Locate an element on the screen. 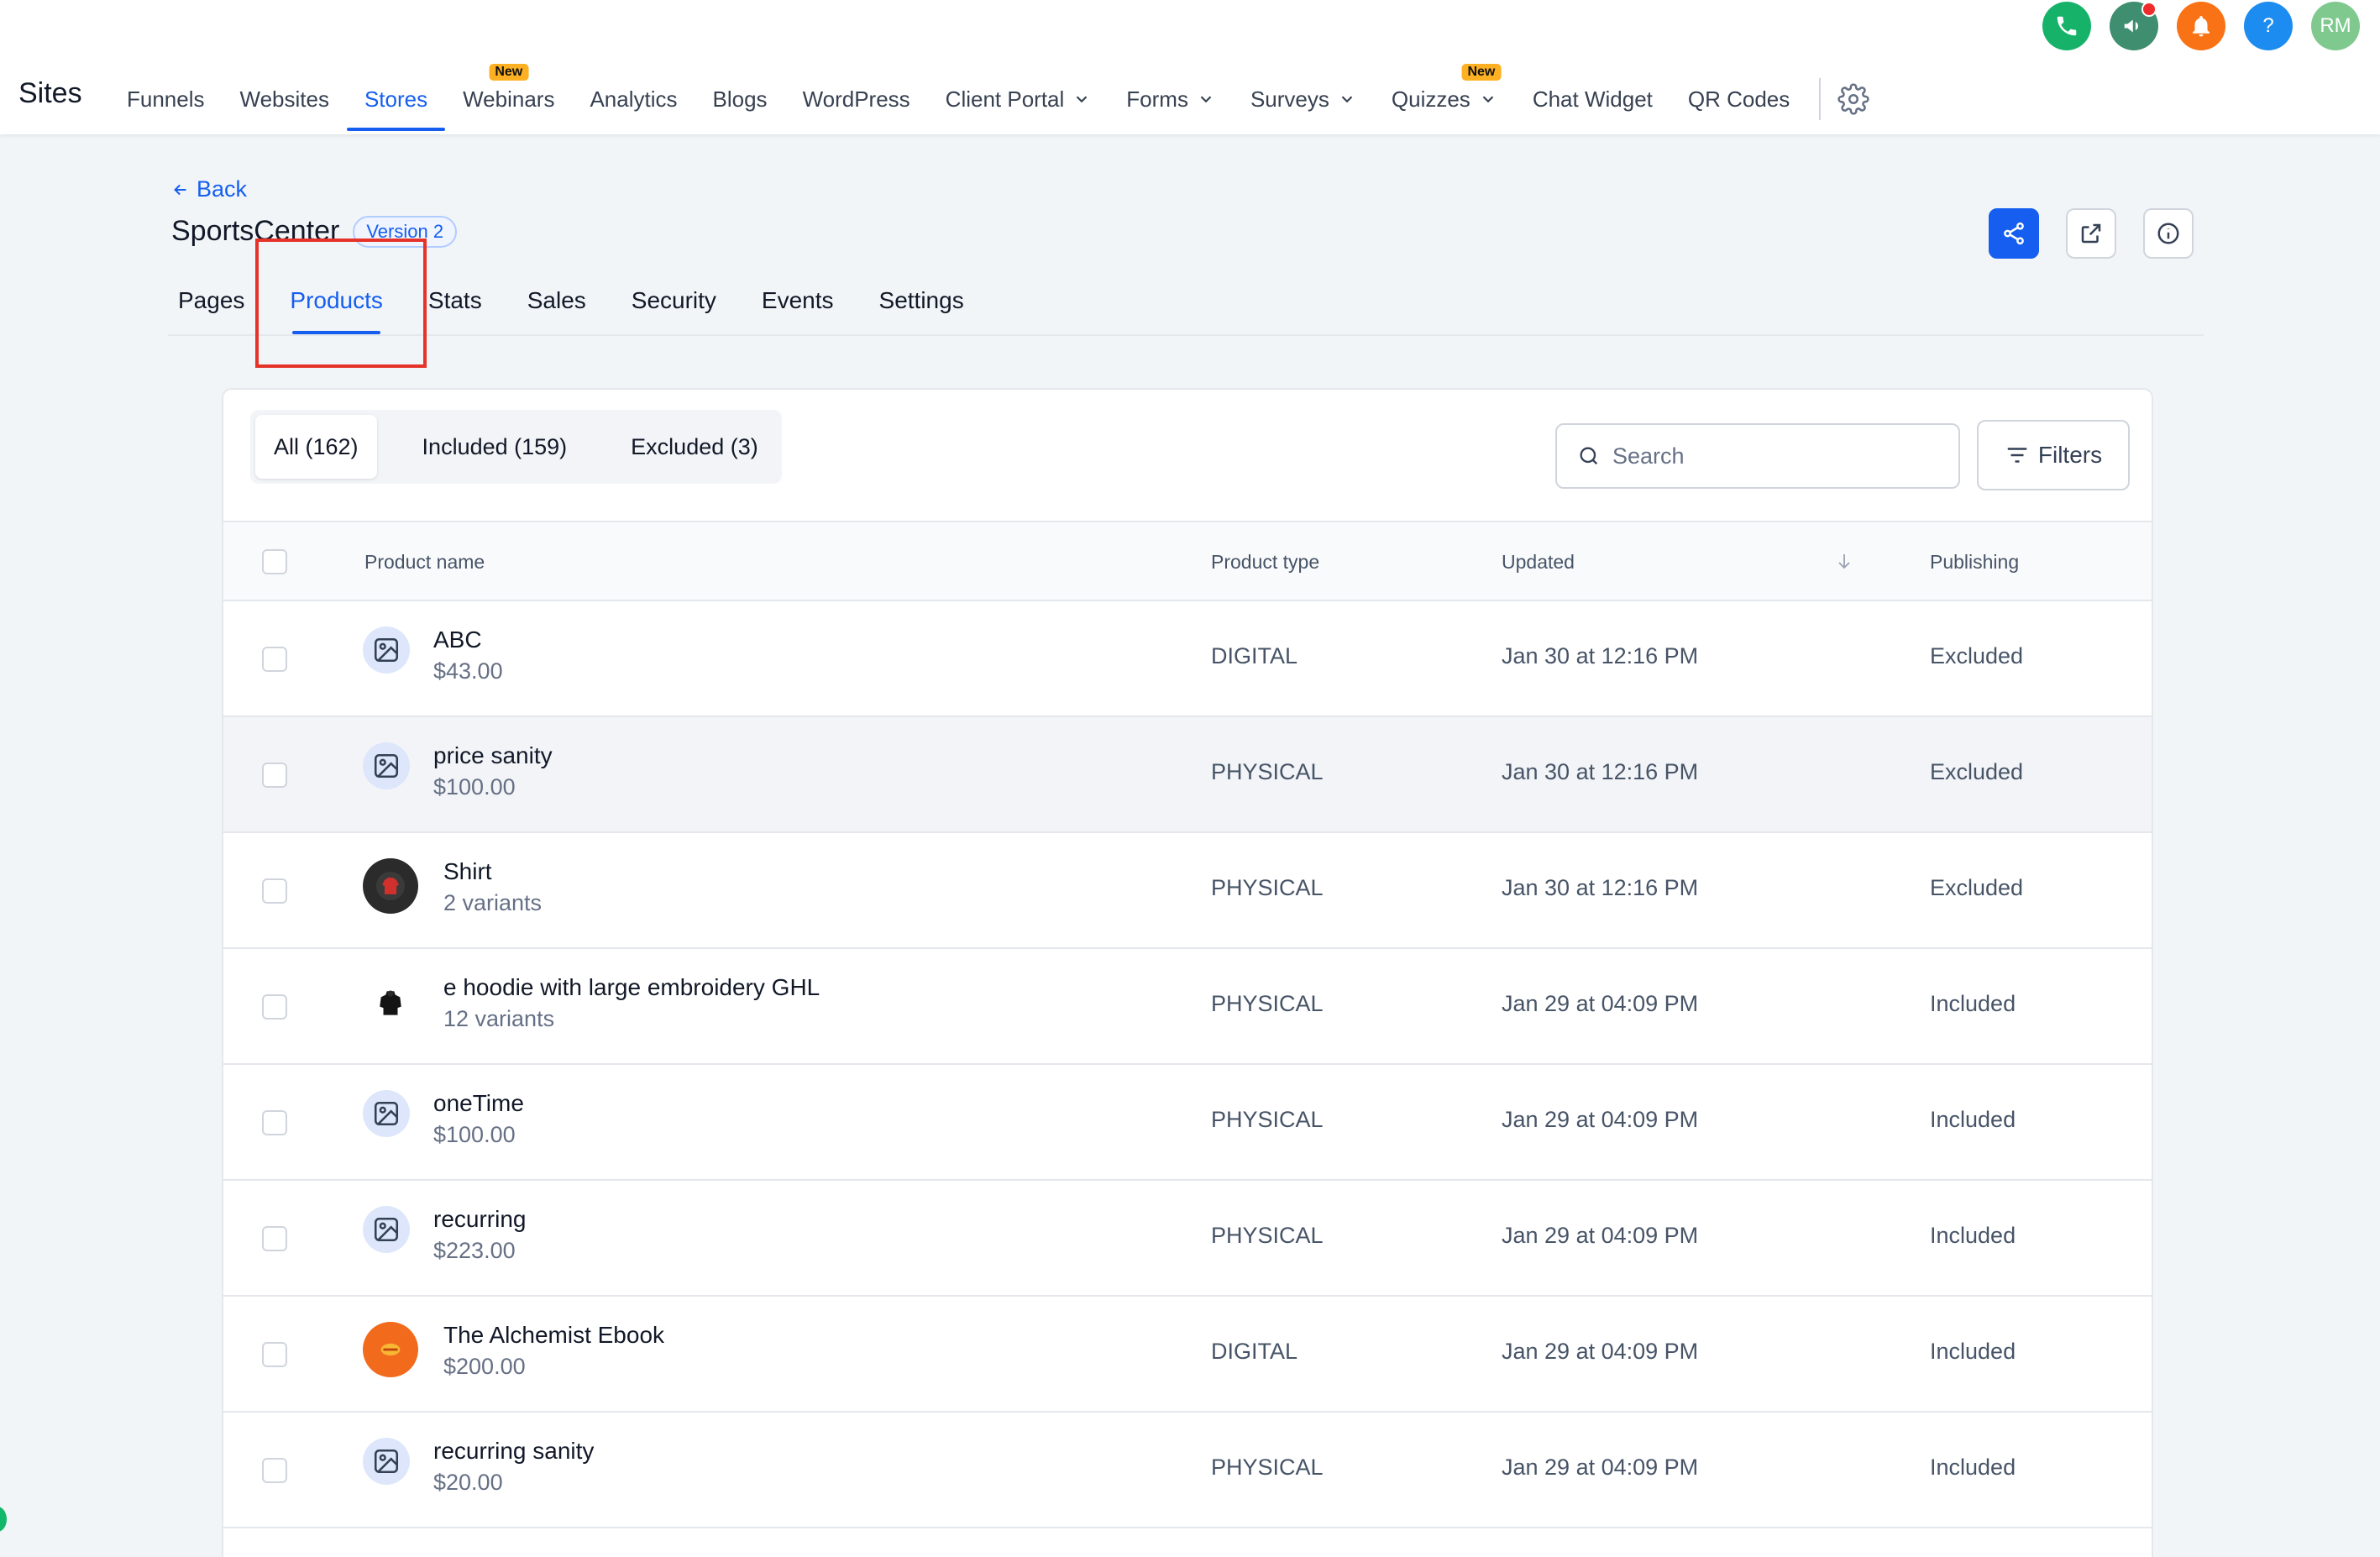 The width and height of the screenshot is (2380, 1557). col-updated: Updated is located at coordinates (1539, 561).